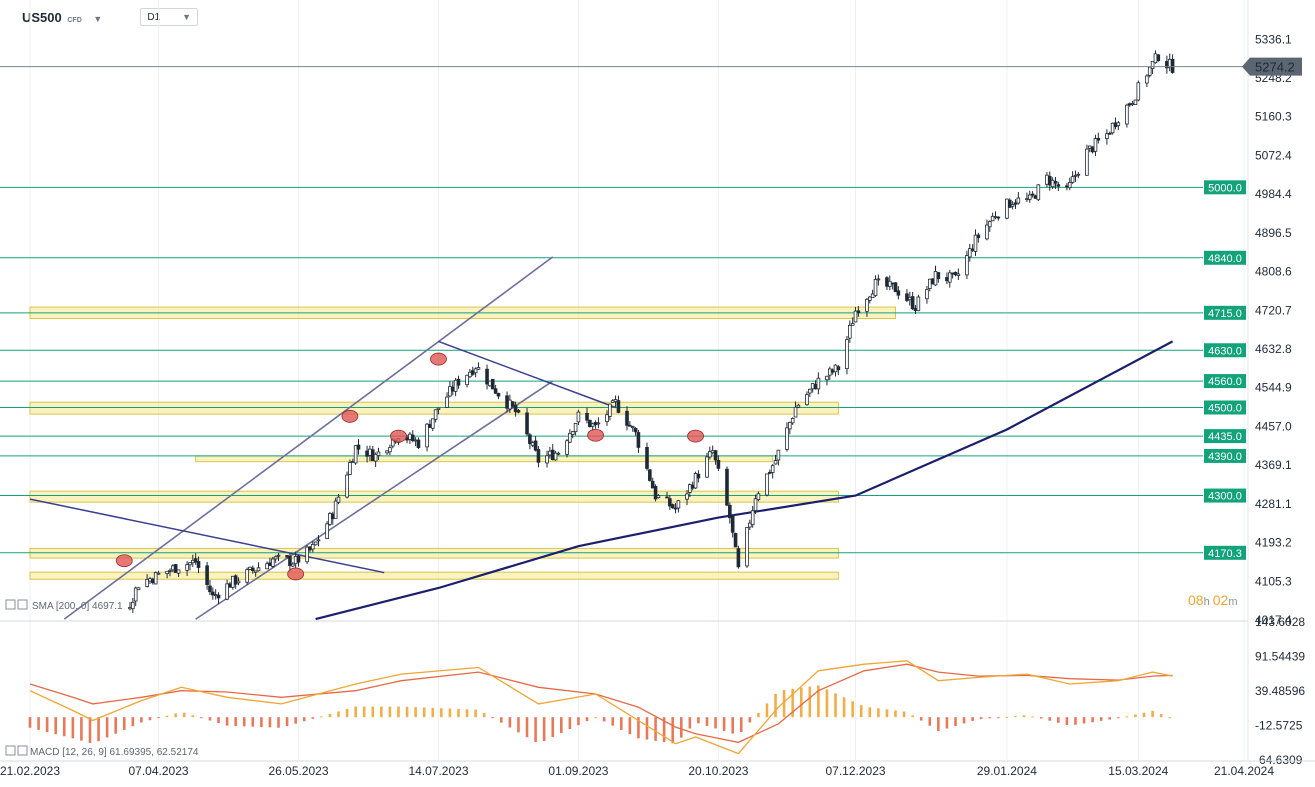 Image resolution: width=1315 pixels, height=787 pixels. What do you see at coordinates (1273, 426) in the screenshot?
I see `price-tick-label: 4457.0` at bounding box center [1273, 426].